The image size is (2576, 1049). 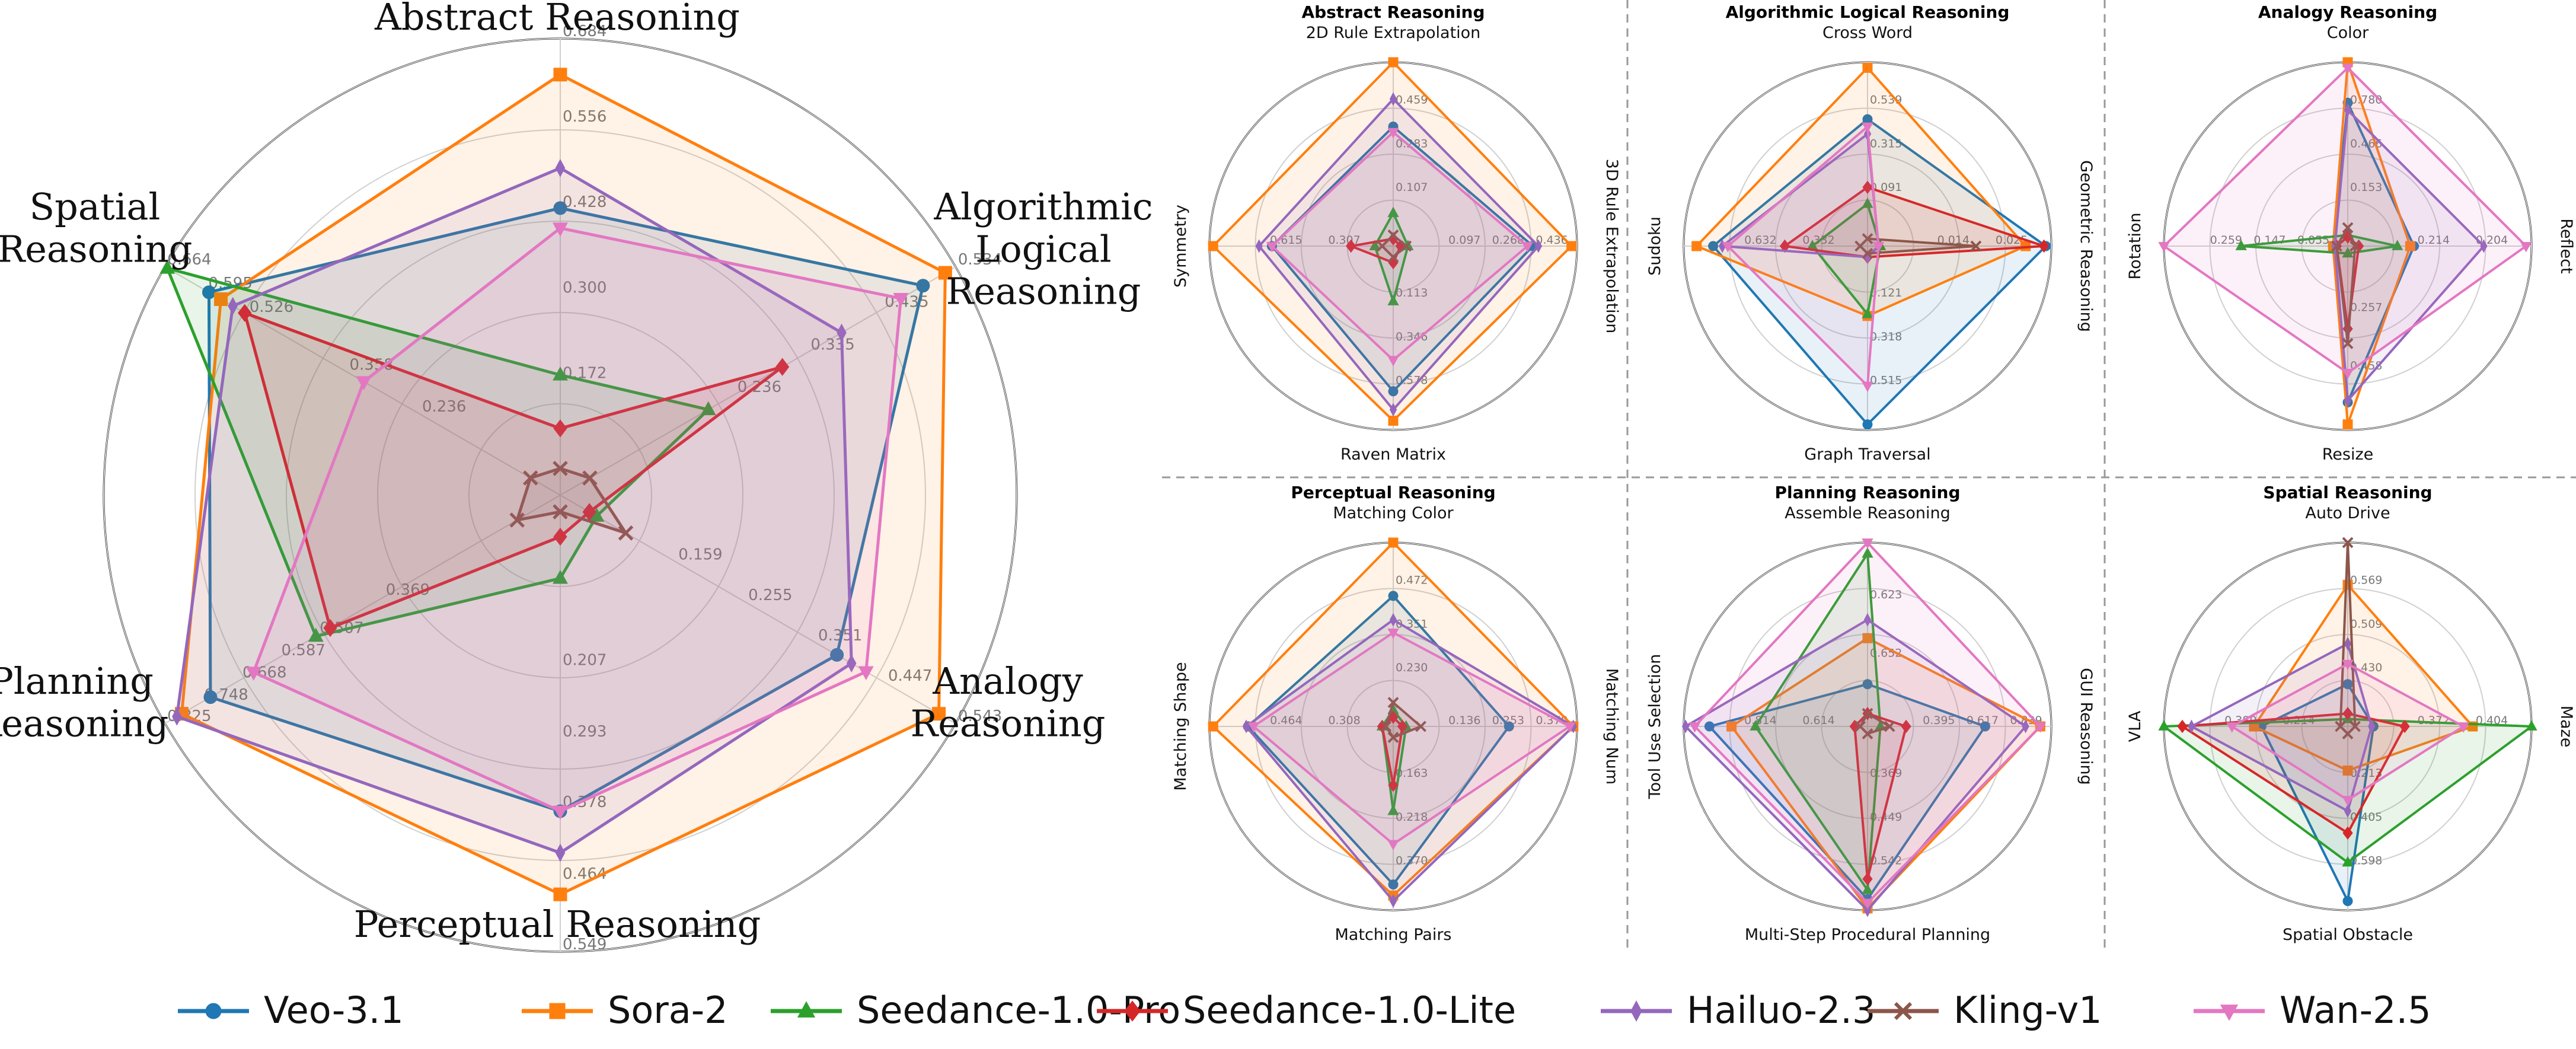 I want to click on axis-label-auto-drive: Auto Drive, so click(x=2347, y=513).